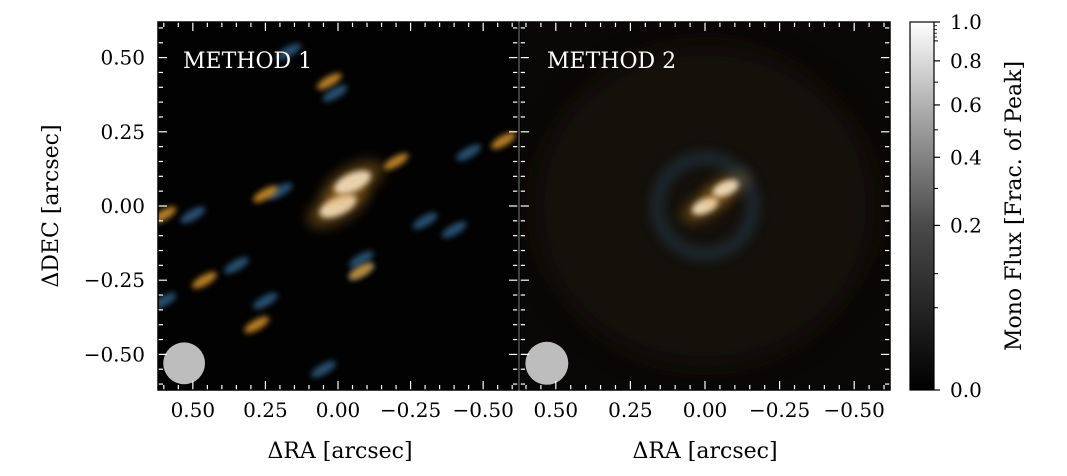  What do you see at coordinates (611, 61) in the screenshot?
I see `panel-2-title: METHOD 2` at bounding box center [611, 61].